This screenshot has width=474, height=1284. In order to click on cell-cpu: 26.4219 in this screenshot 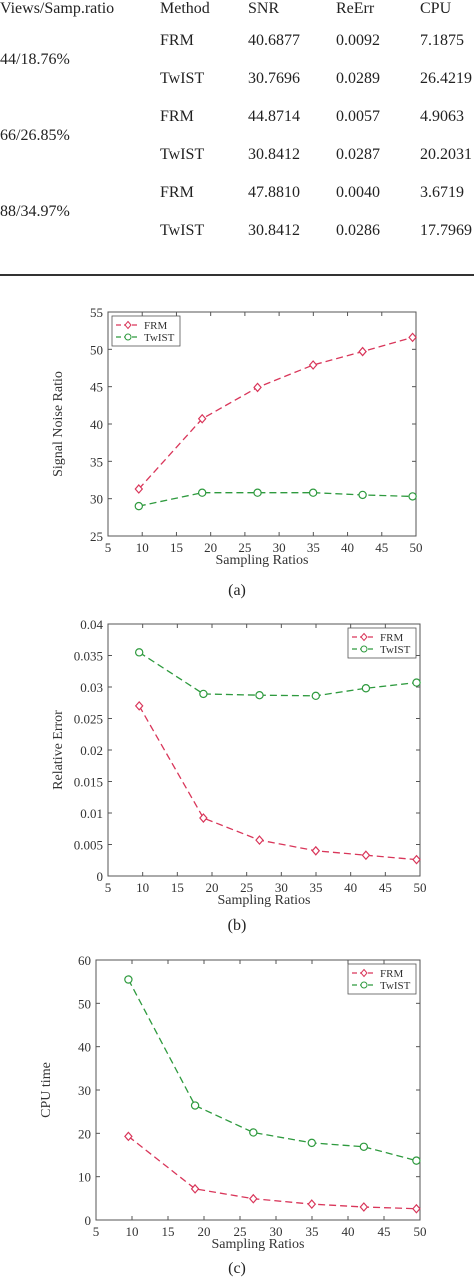, I will do `click(446, 78)`.